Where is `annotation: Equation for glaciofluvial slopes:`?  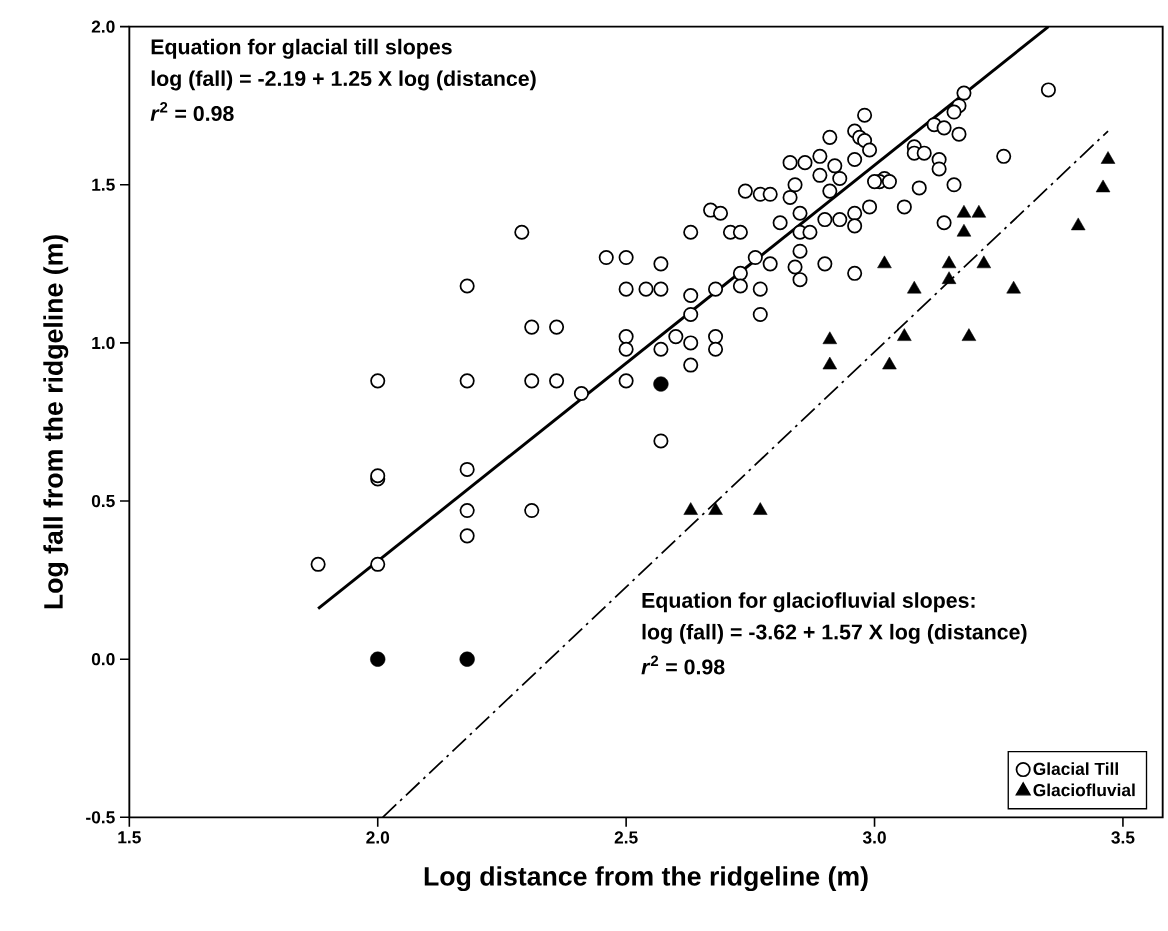
annotation: Equation for glaciofluvial slopes: is located at coordinates (808, 602).